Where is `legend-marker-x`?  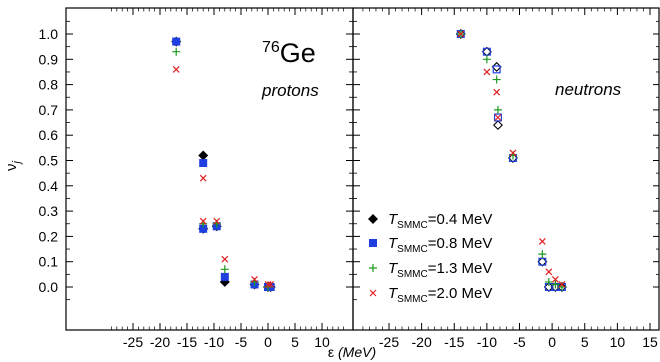 legend-marker-x is located at coordinates (373, 293).